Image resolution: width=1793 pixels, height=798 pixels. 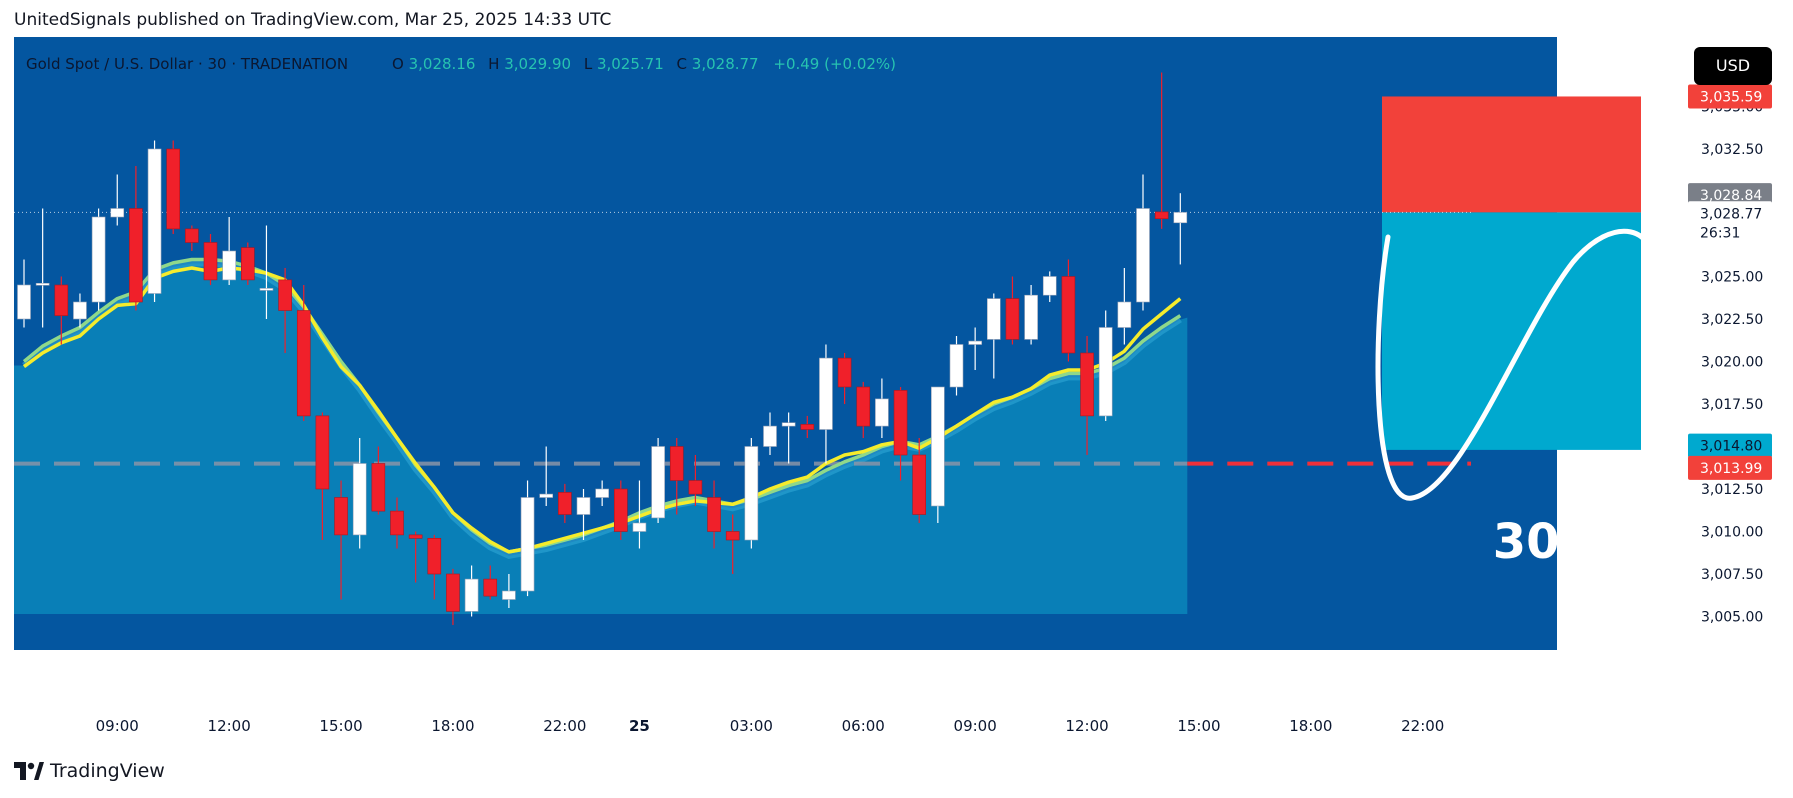 I want to click on stop-price-tag-background, so click(x=1730, y=96).